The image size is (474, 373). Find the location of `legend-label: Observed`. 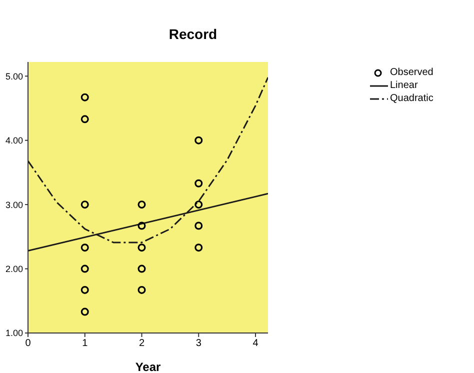

legend-label: Observed is located at coordinates (412, 72).